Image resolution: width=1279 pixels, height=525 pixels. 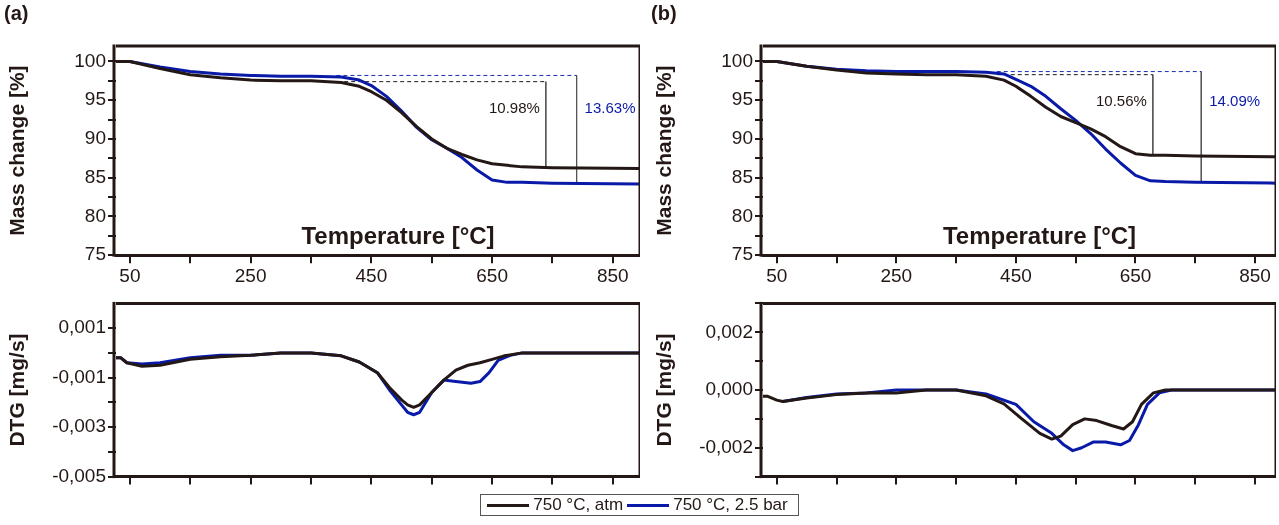 What do you see at coordinates (79, 426) in the screenshot?
I see `y-tick-label: -0,003` at bounding box center [79, 426].